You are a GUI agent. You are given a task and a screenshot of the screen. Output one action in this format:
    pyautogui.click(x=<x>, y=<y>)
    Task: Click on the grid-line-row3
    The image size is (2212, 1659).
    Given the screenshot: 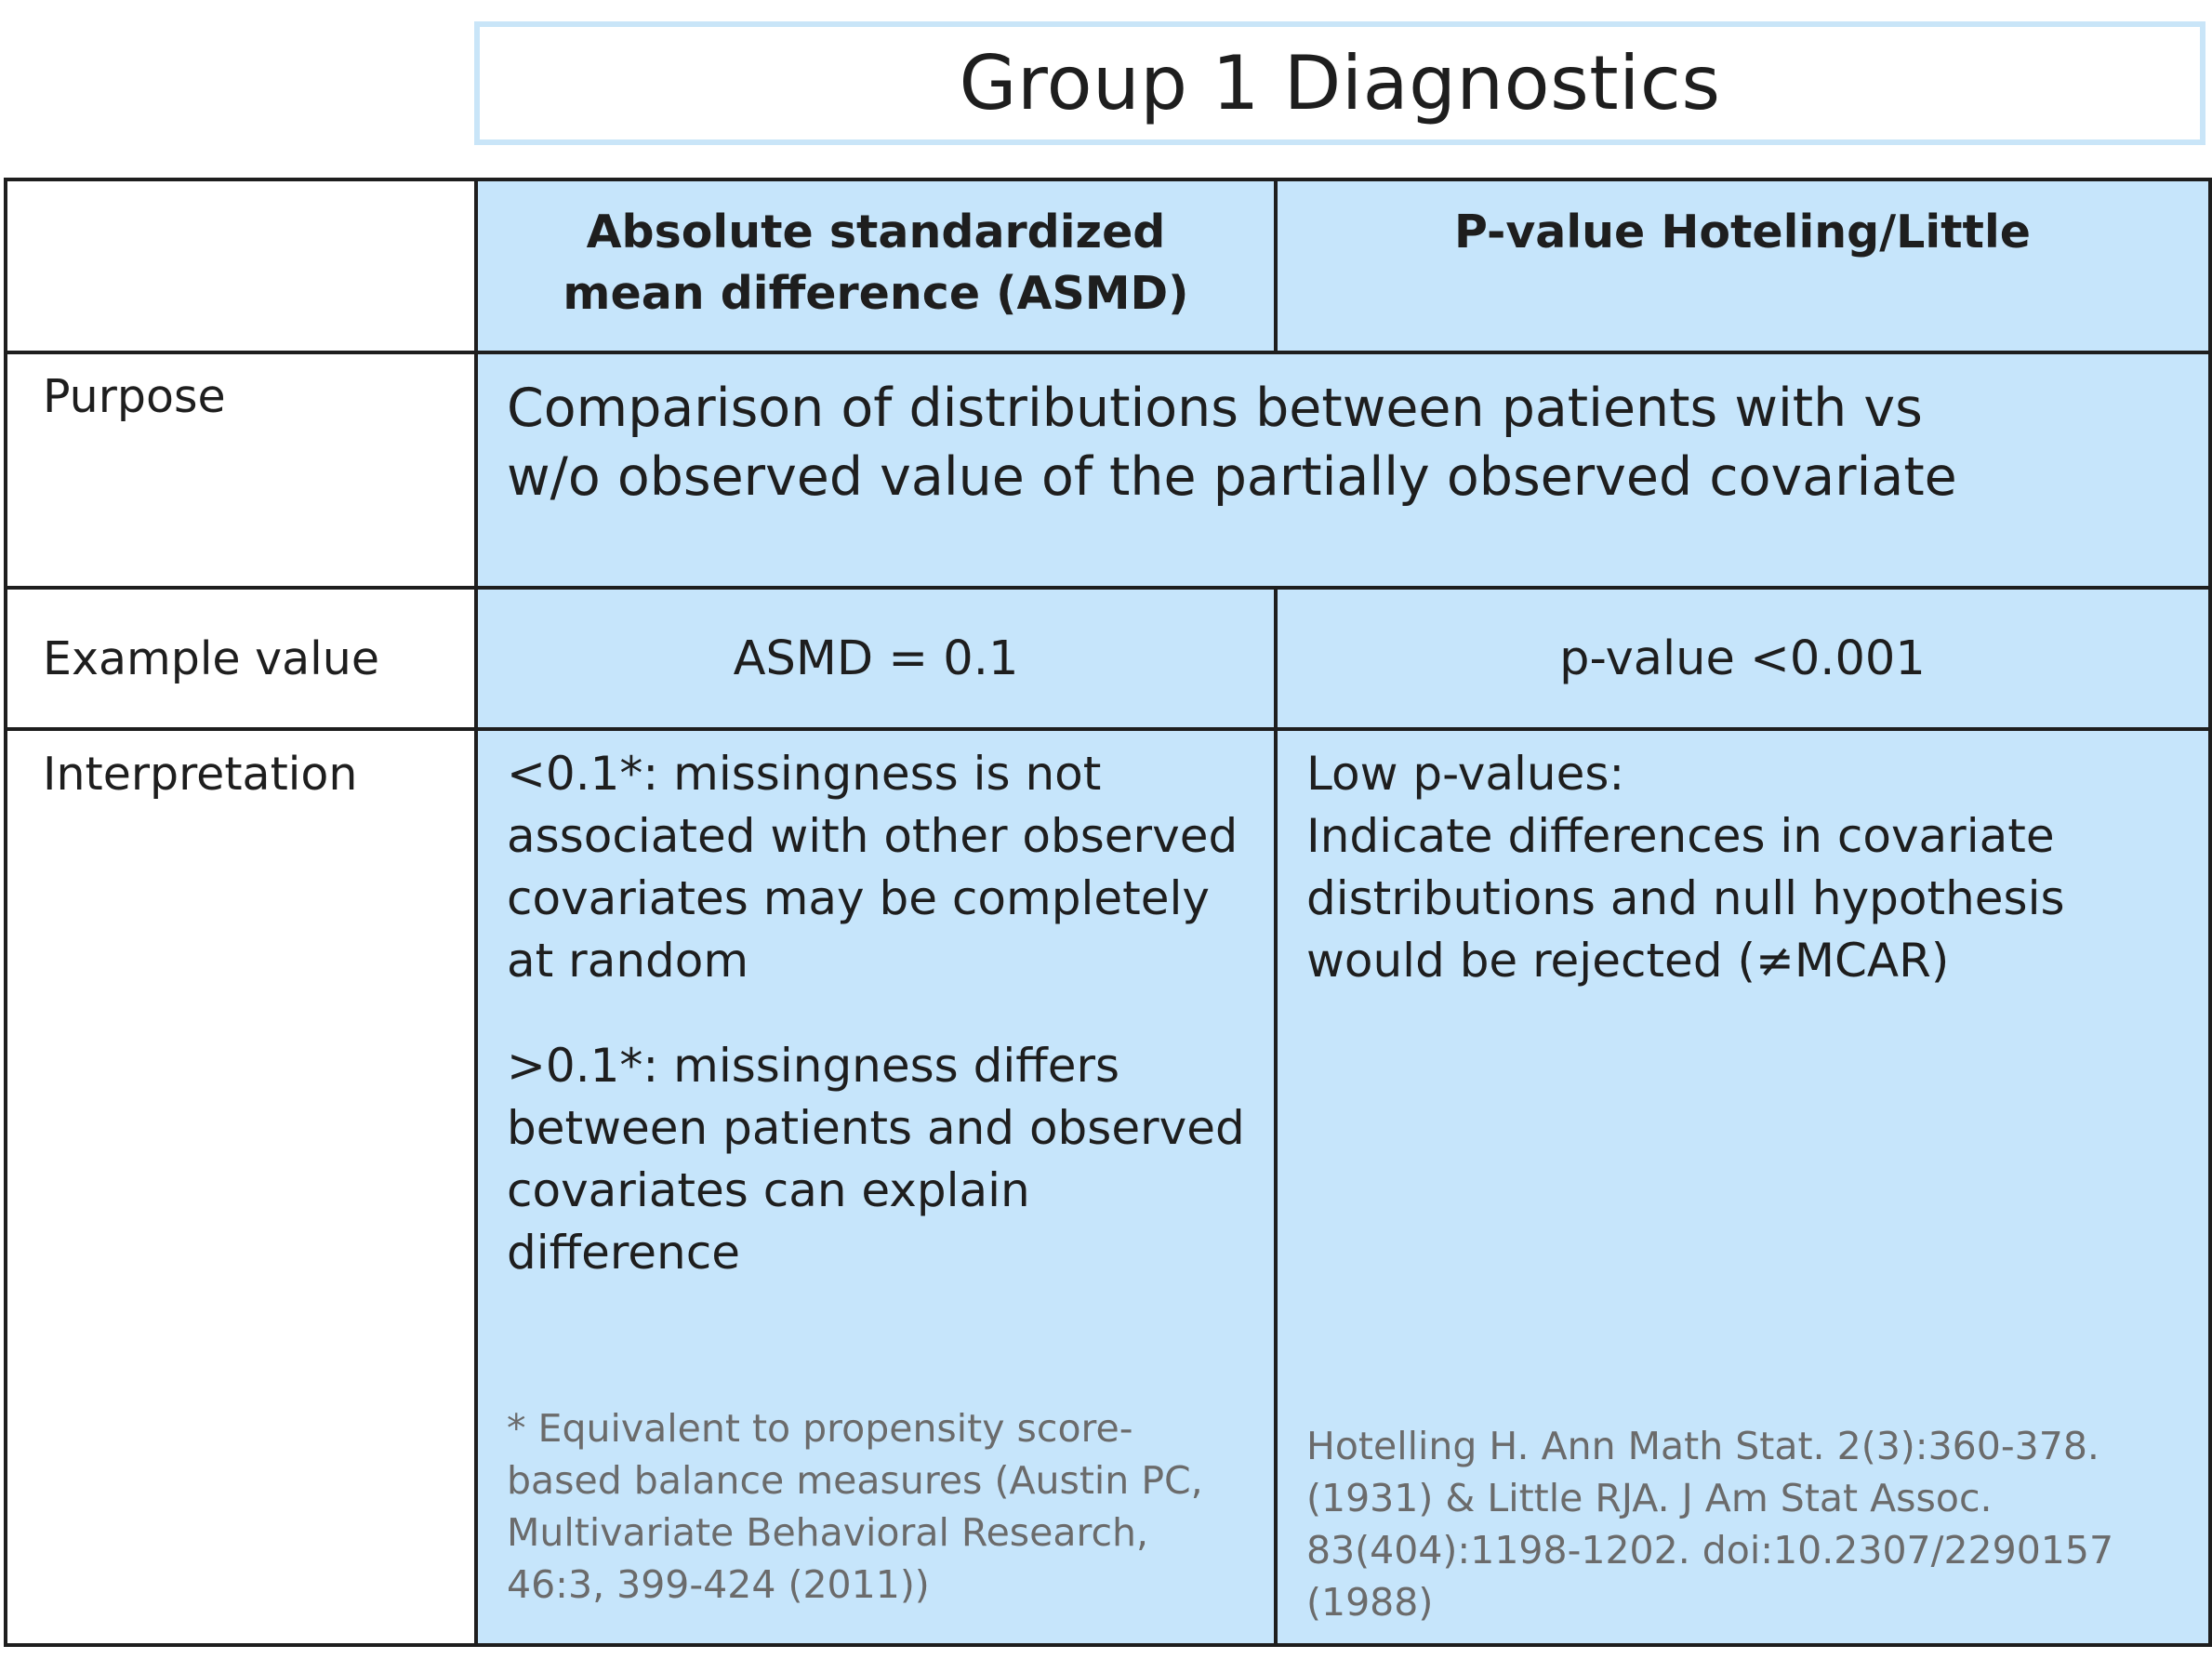 What is the action you would take?
    pyautogui.click(x=1108, y=729)
    